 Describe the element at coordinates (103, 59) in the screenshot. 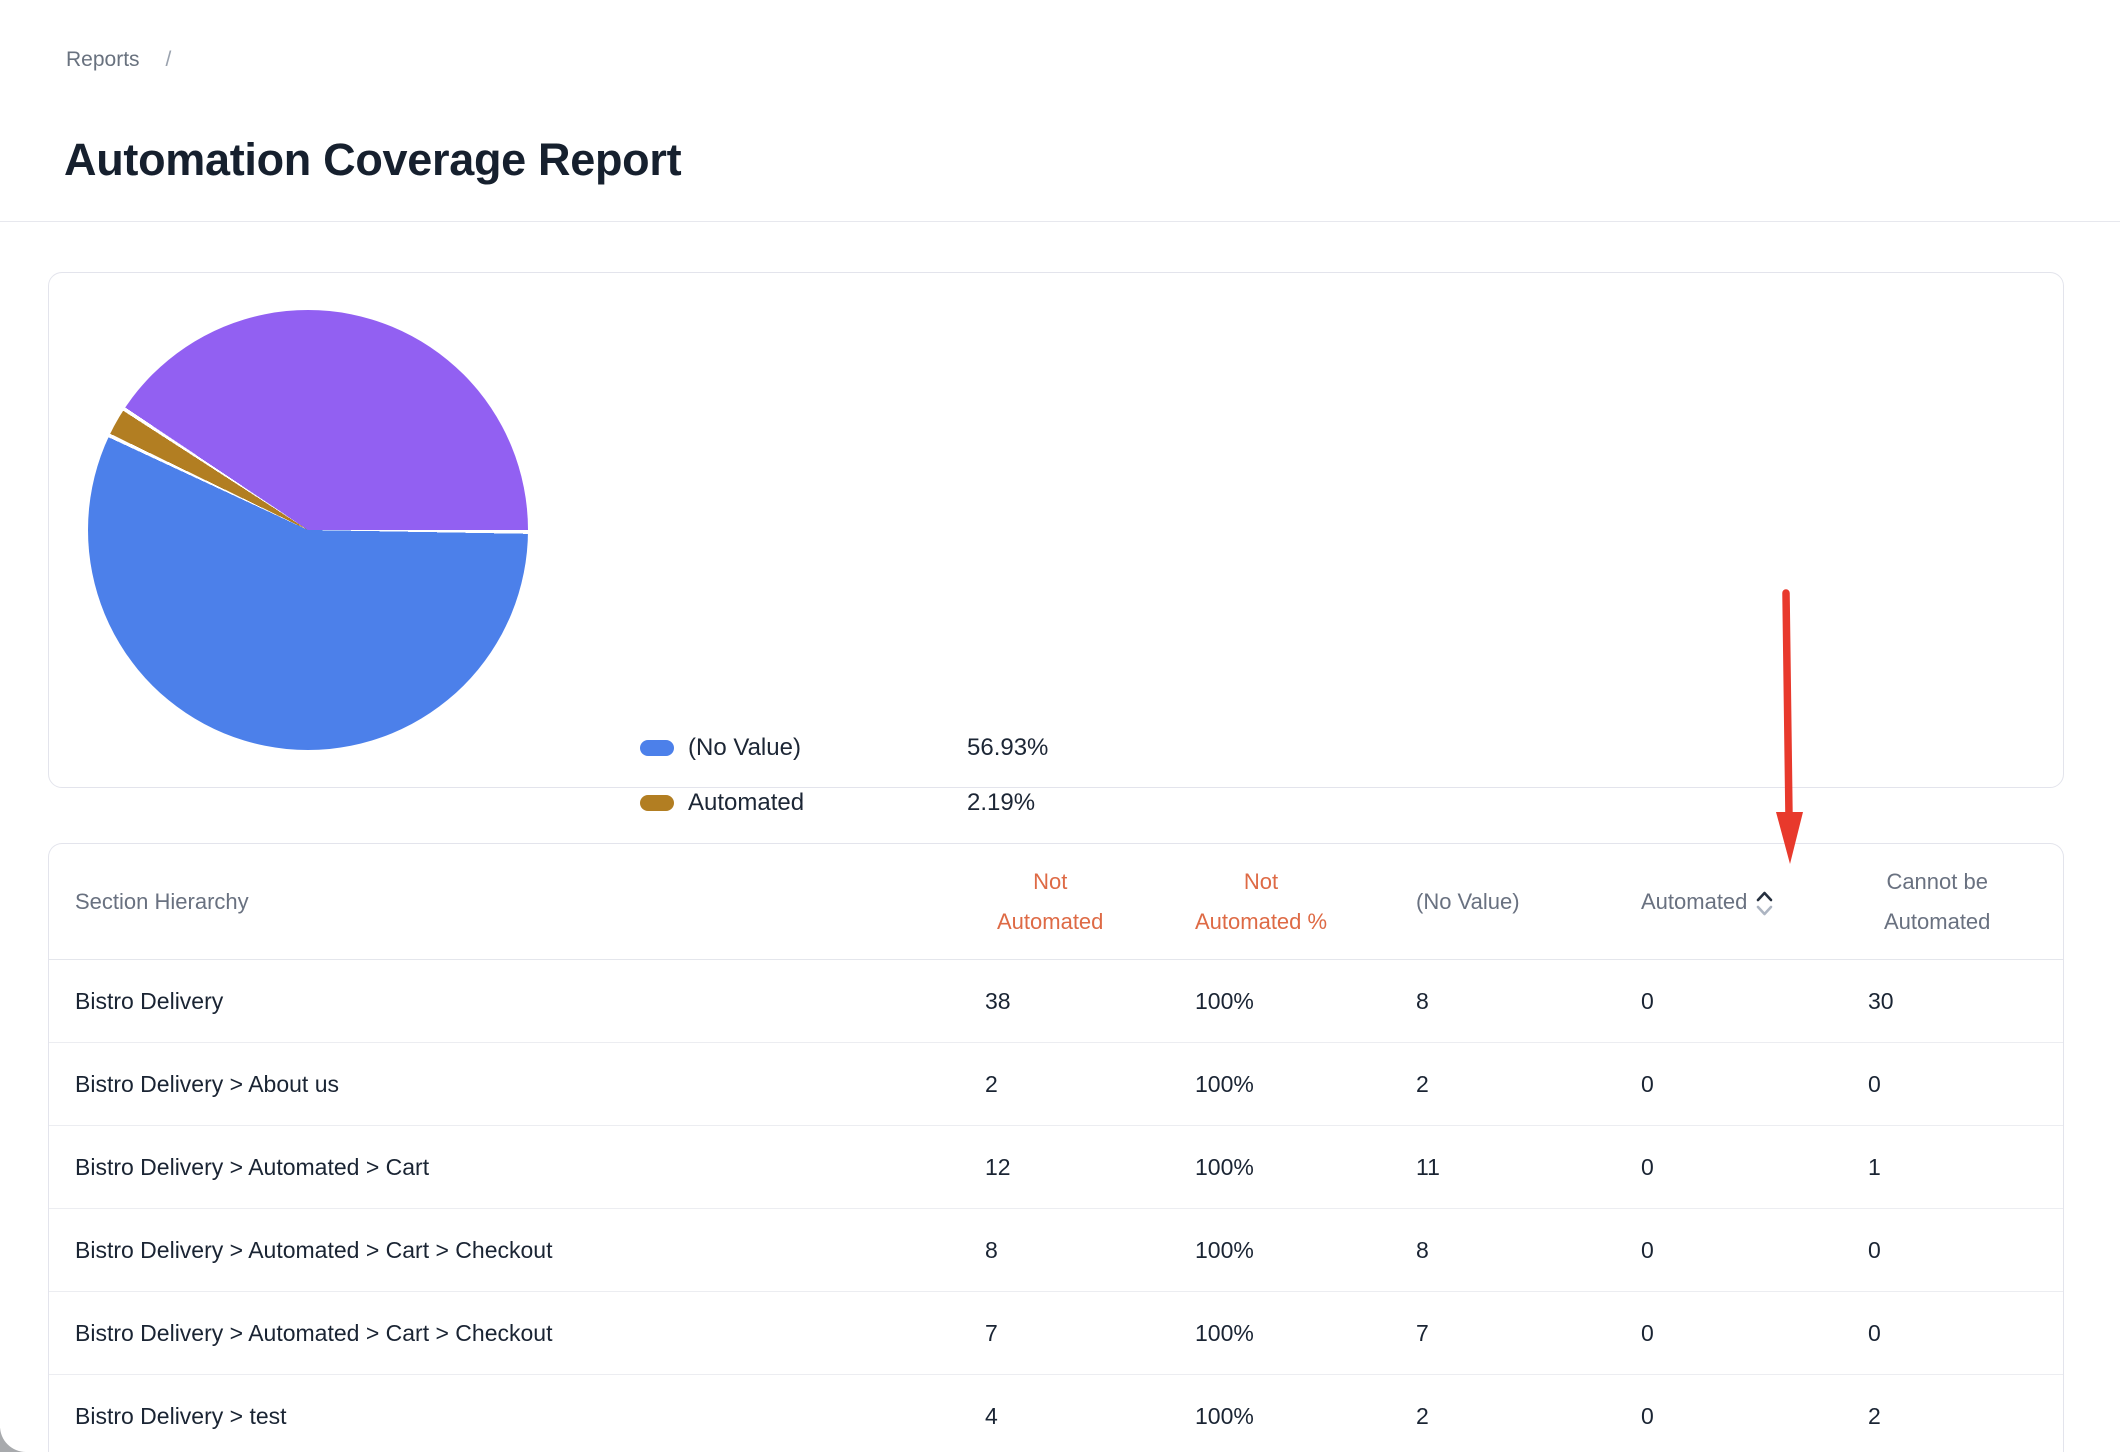

I see `breadcrumb-reports-link: Reports` at that location.